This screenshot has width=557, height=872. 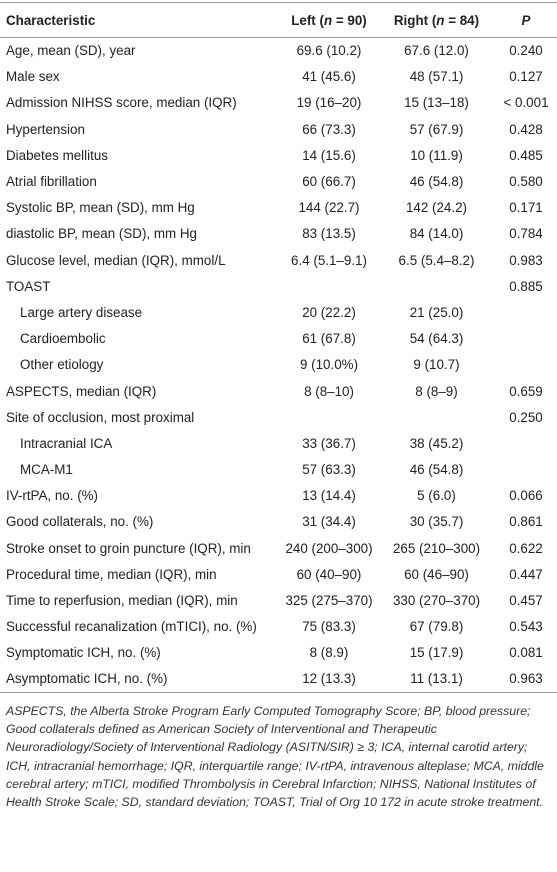 What do you see at coordinates (526, 574) in the screenshot?
I see `cell: 0.447` at bounding box center [526, 574].